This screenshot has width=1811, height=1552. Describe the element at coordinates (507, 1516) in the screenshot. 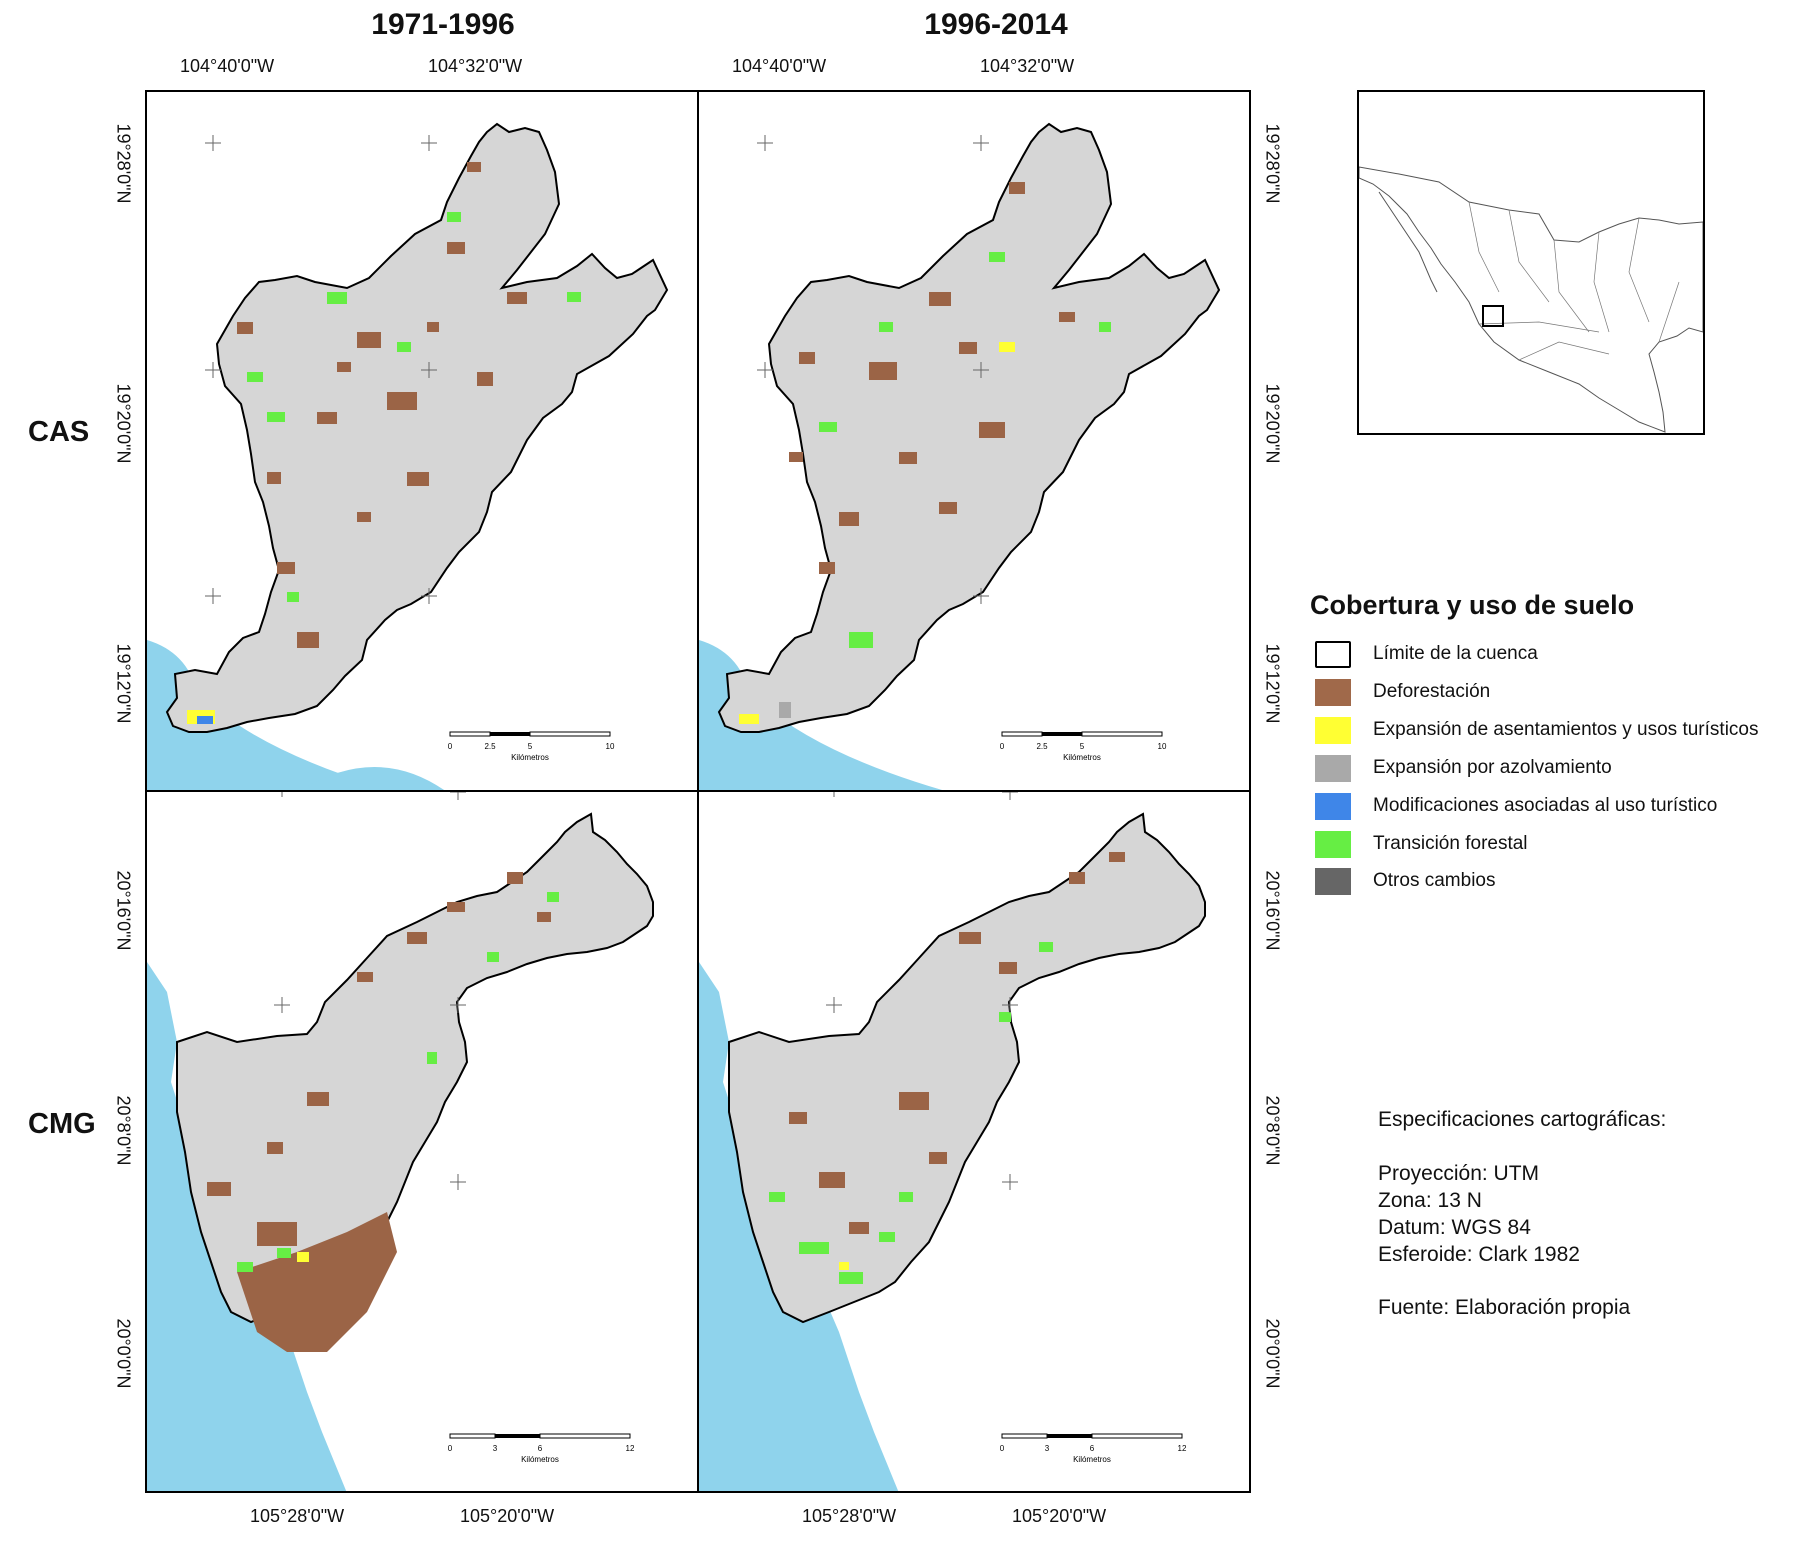

I see `bottom-lon-label-2-left: 105°20'0"W` at that location.